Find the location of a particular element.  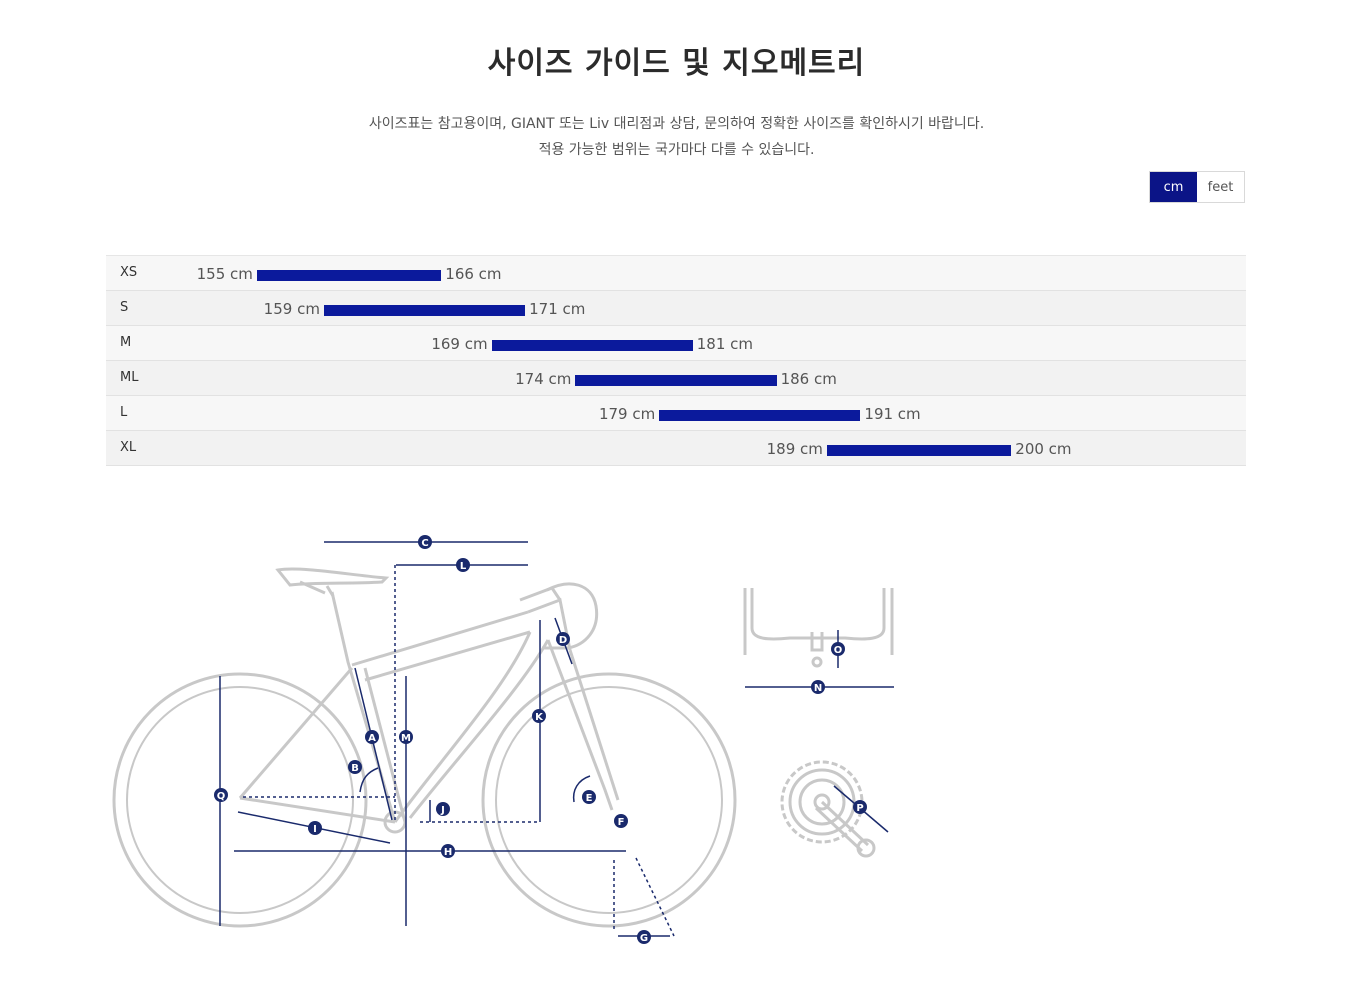

size-row: S 159 cm 171 cm is located at coordinates (676, 308).